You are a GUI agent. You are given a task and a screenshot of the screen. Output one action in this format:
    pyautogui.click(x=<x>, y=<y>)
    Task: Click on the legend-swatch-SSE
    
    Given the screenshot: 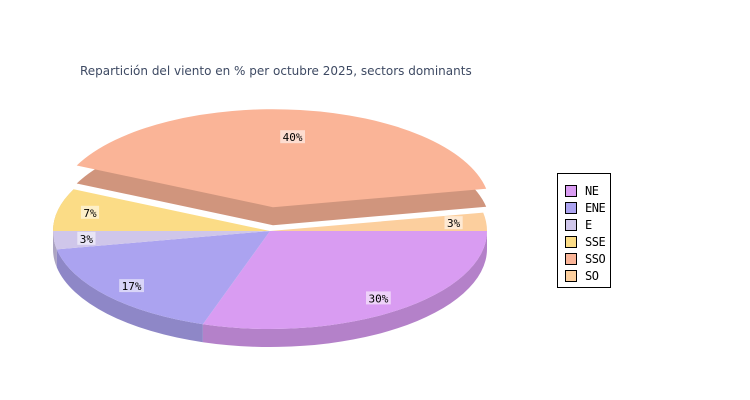 What is the action you would take?
    pyautogui.click(x=571, y=241)
    